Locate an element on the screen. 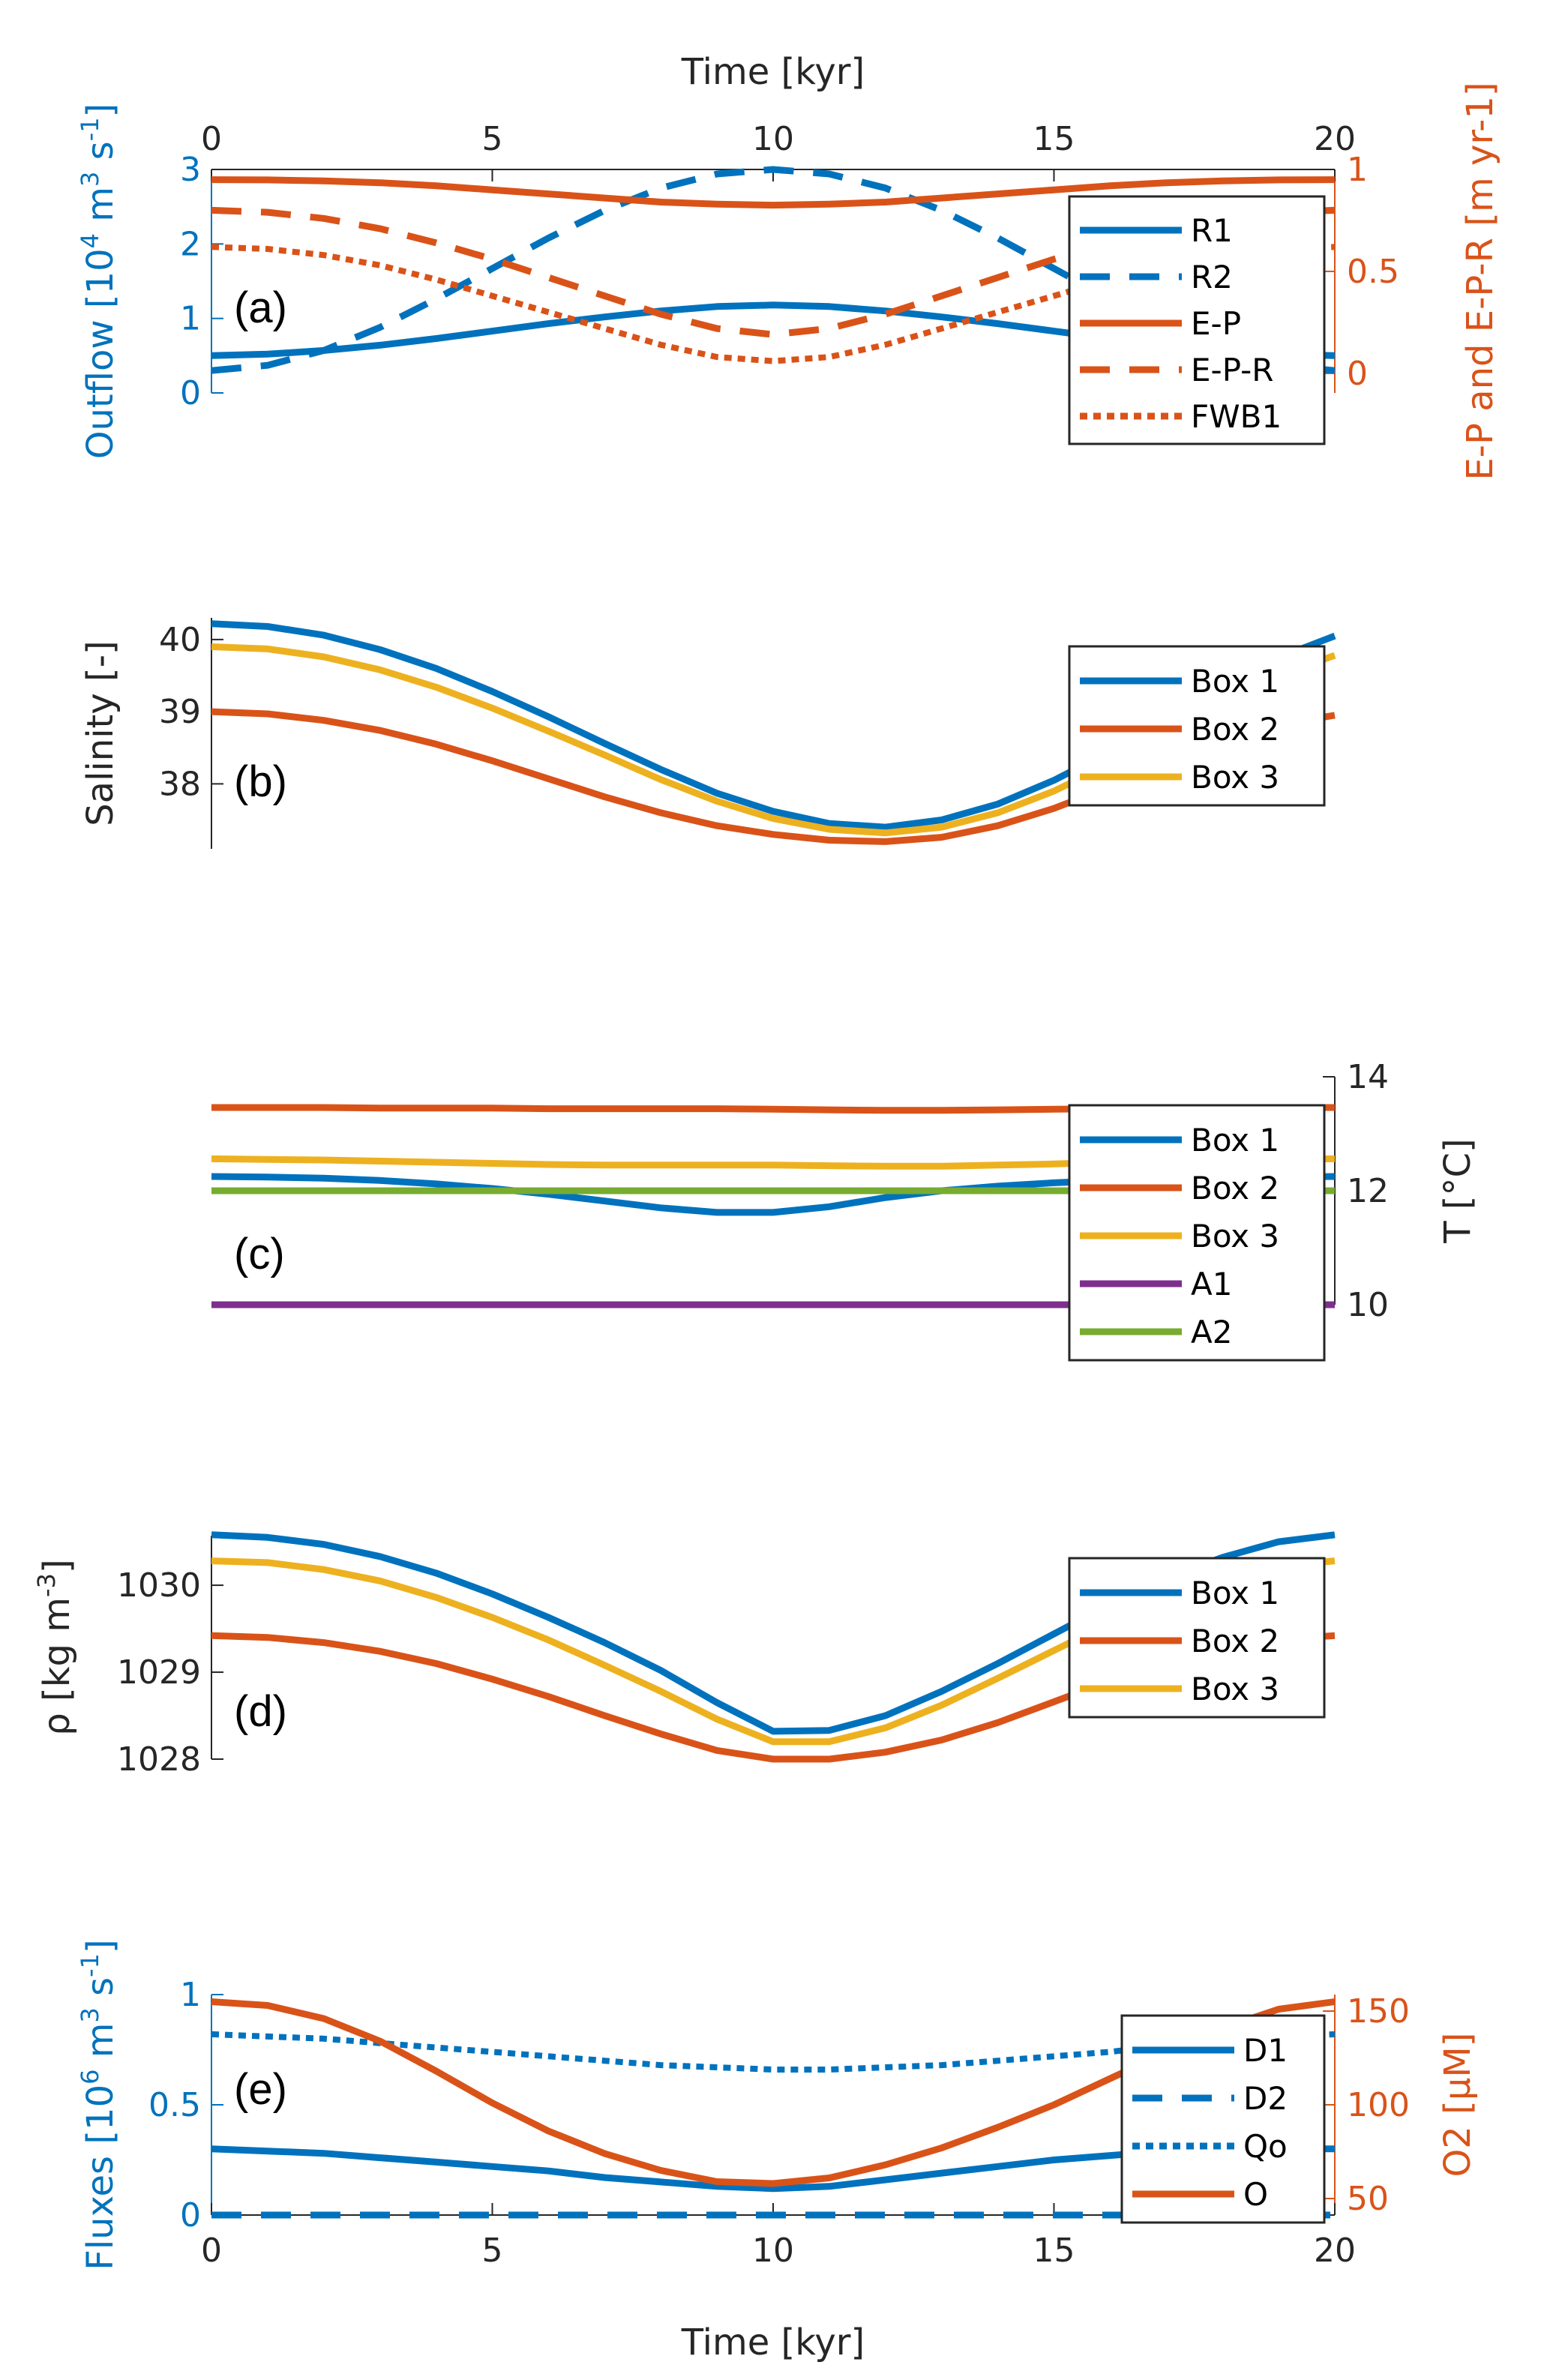 The height and width of the screenshot is (2380, 1550). y-tick-label-right: 0.5 is located at coordinates (1373, 272).